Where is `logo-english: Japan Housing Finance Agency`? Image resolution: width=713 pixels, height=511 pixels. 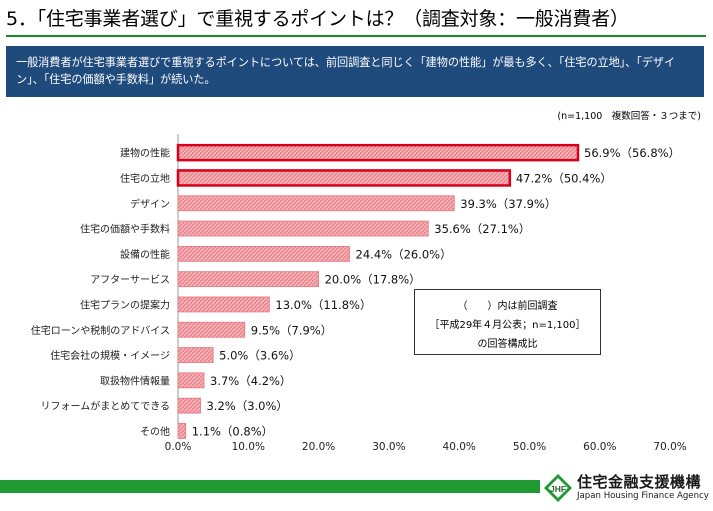
logo-english: Japan Housing Finance Agency is located at coordinates (643, 496).